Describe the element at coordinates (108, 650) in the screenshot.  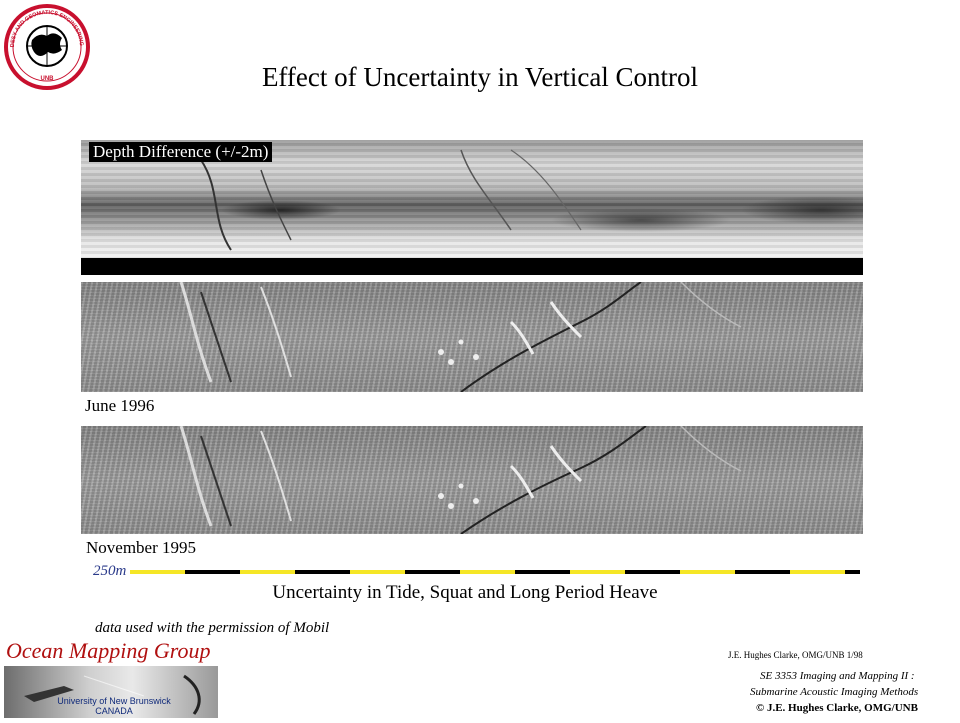
I see `omg-title: Ocean Mapping Group` at that location.